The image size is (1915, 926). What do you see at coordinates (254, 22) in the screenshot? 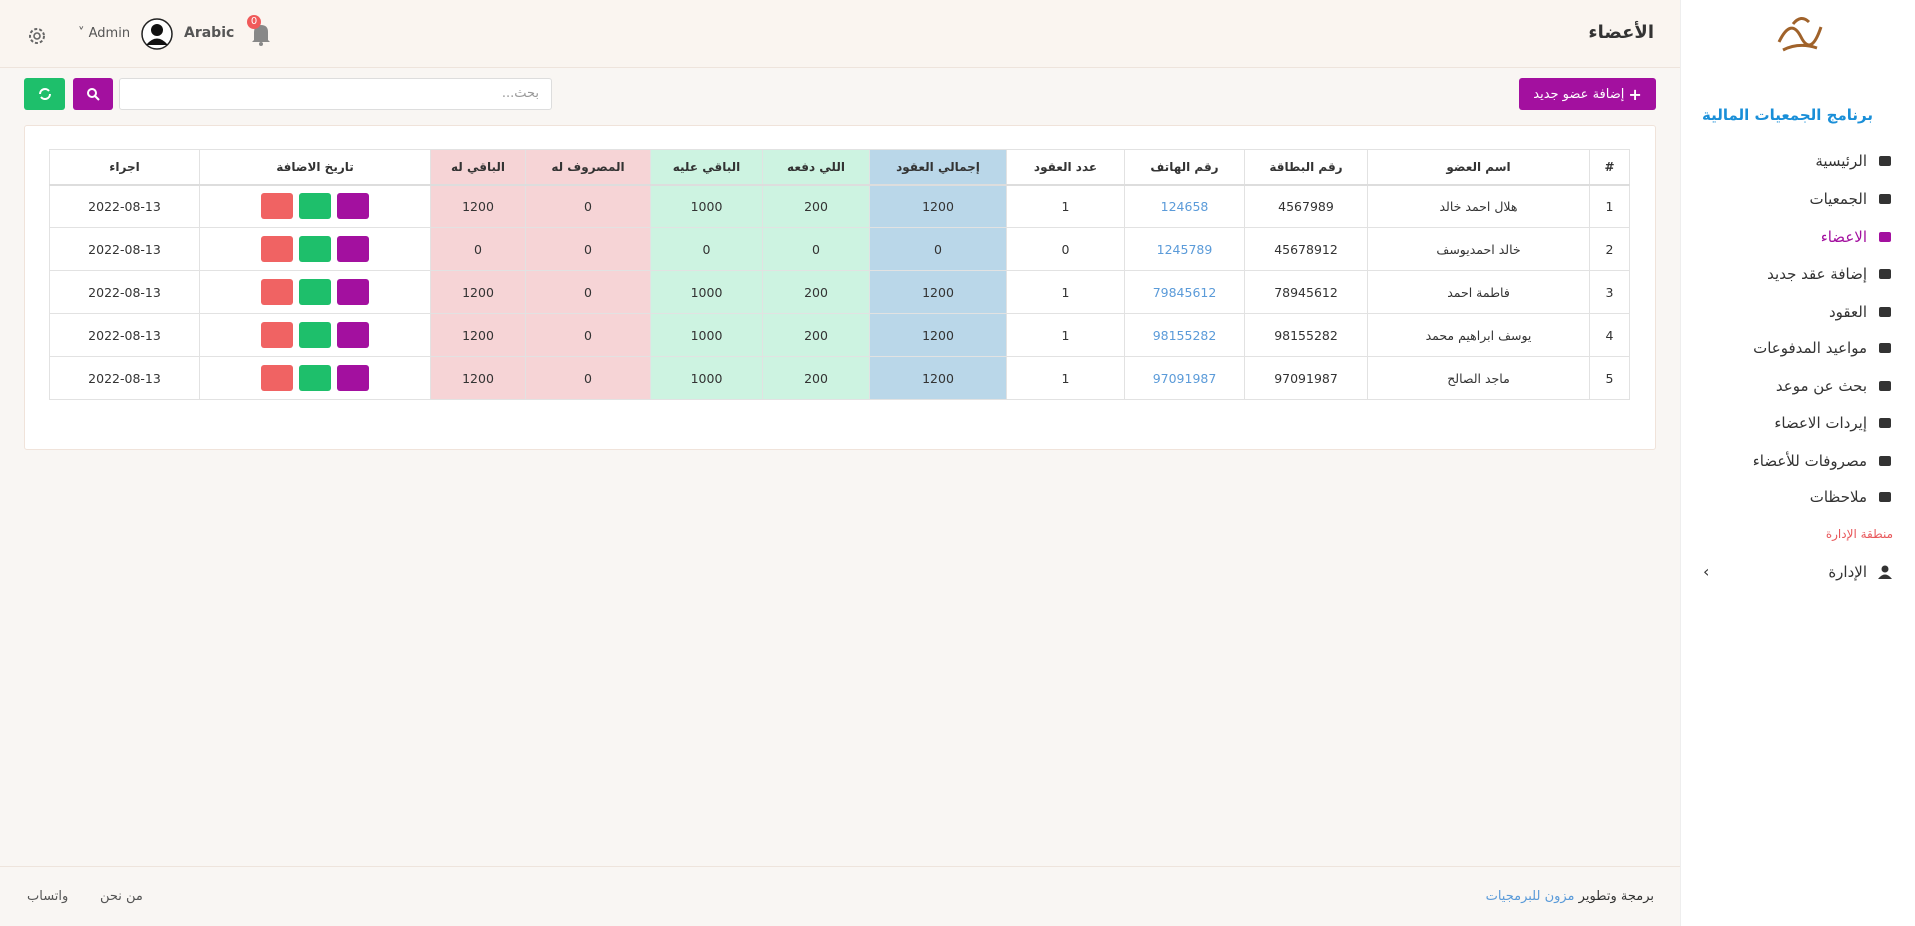
I see `notification-badge: 0` at bounding box center [254, 22].